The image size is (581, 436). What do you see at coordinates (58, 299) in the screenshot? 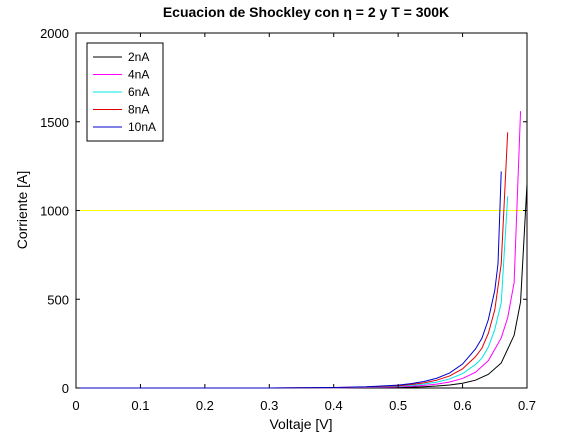
I see `y-tick-label: 500` at bounding box center [58, 299].